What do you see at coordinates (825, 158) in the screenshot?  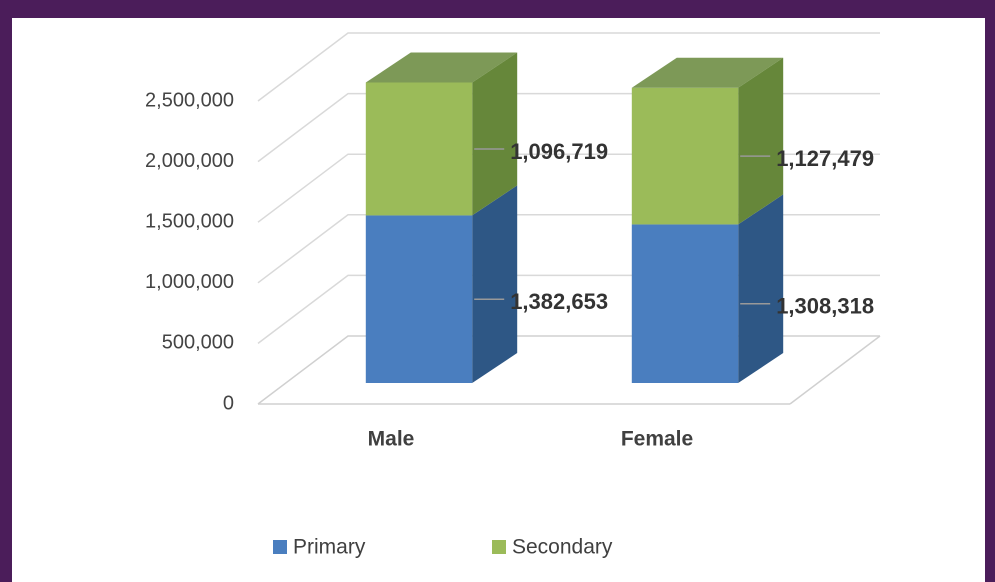 I see `data-label: 1,127,479` at bounding box center [825, 158].